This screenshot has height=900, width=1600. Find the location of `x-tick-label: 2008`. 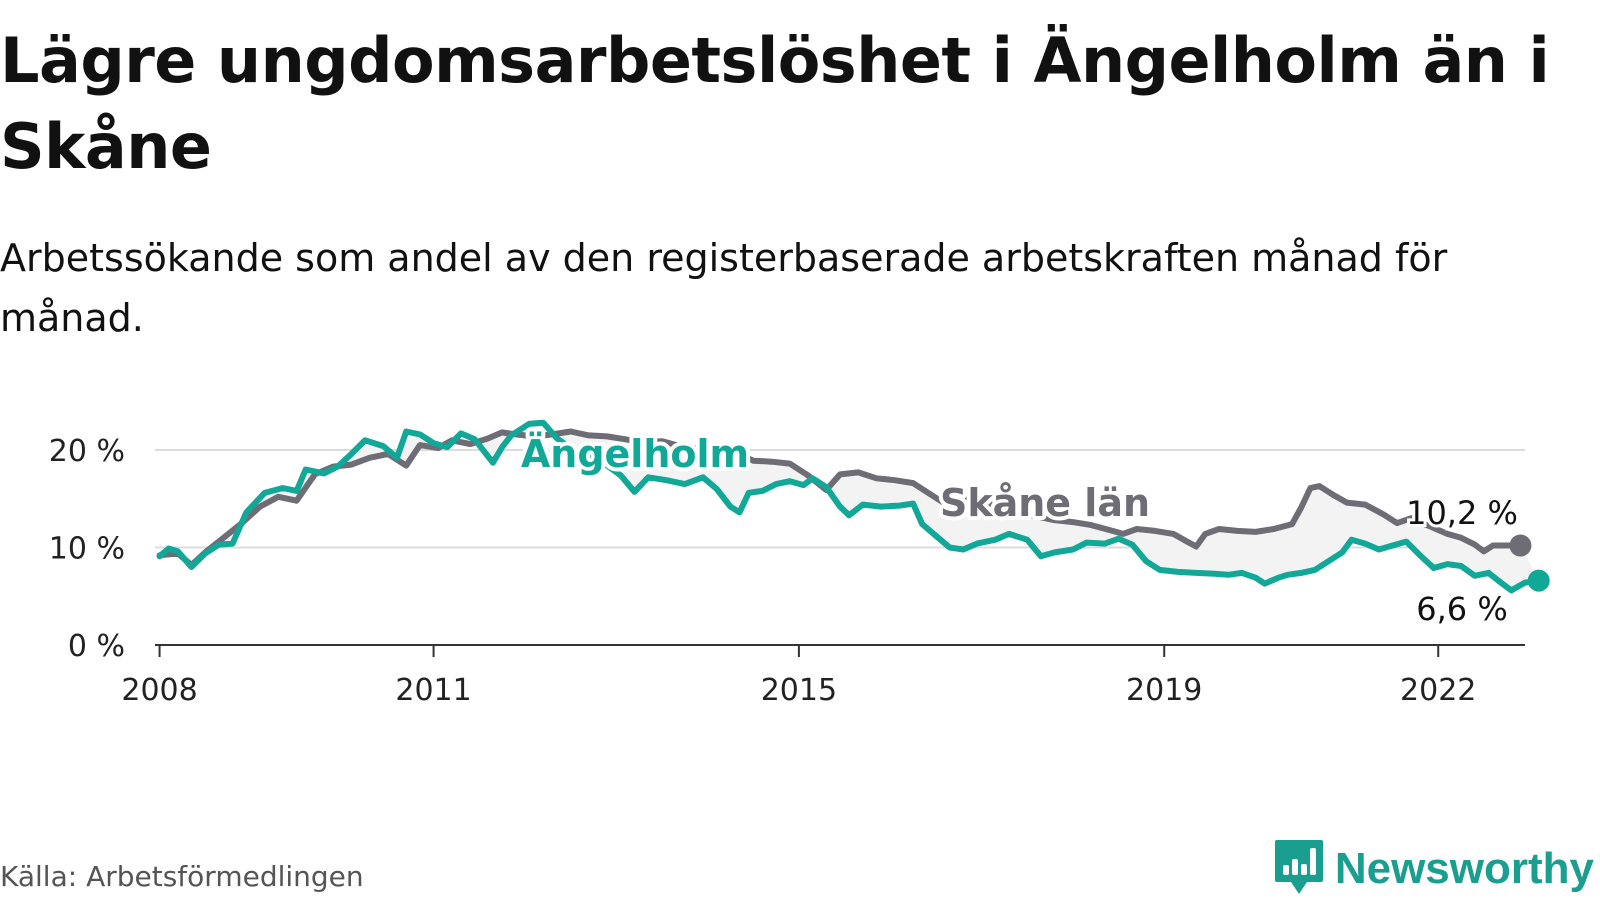

x-tick-label: 2008 is located at coordinates (159, 690).